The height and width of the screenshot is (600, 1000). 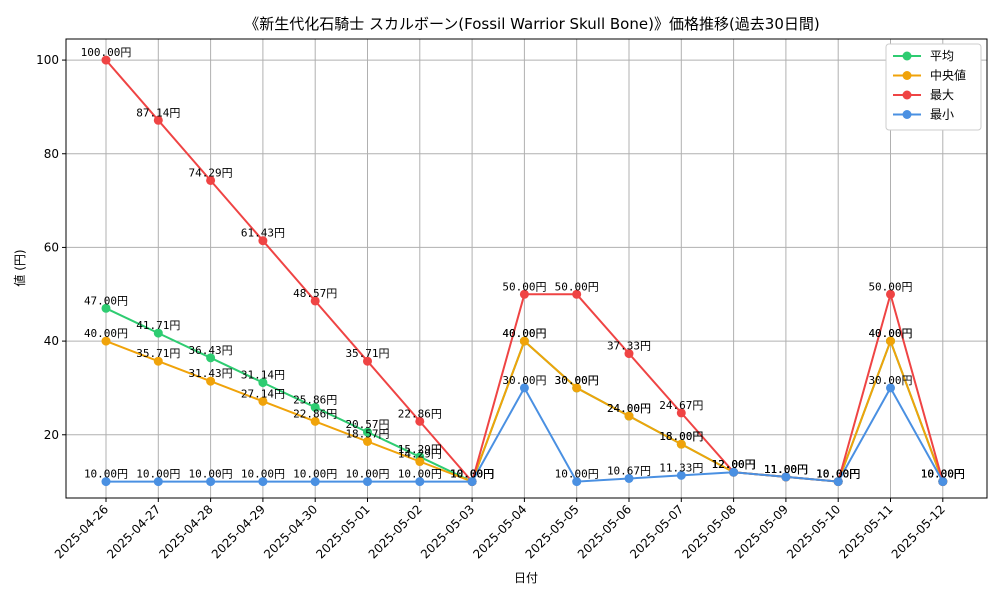 I want to click on data-label: 25.86円, so click(x=315, y=399).